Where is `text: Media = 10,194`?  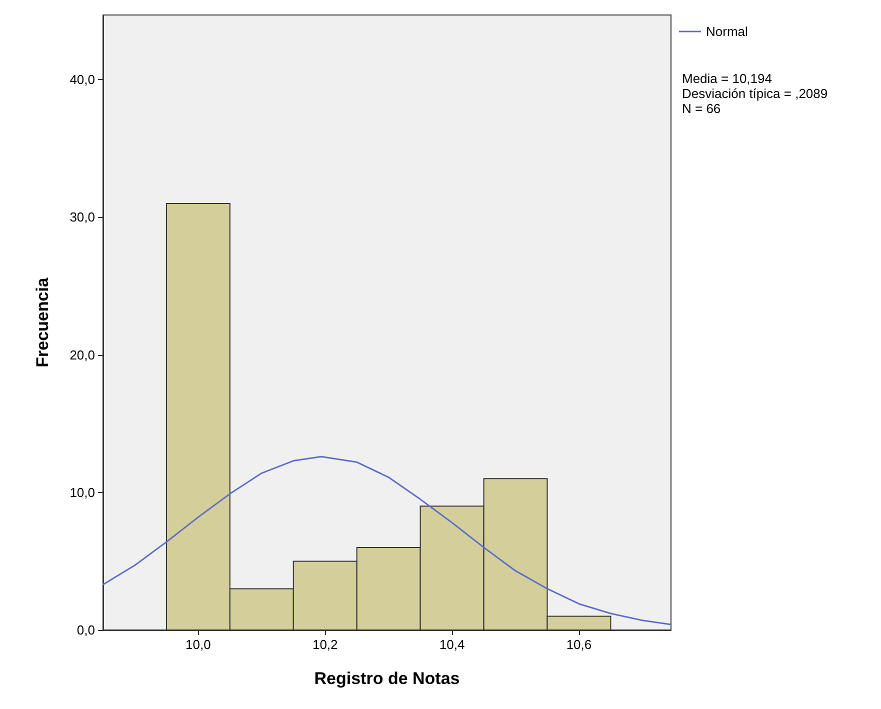
text: Media = 10,194 is located at coordinates (727, 78).